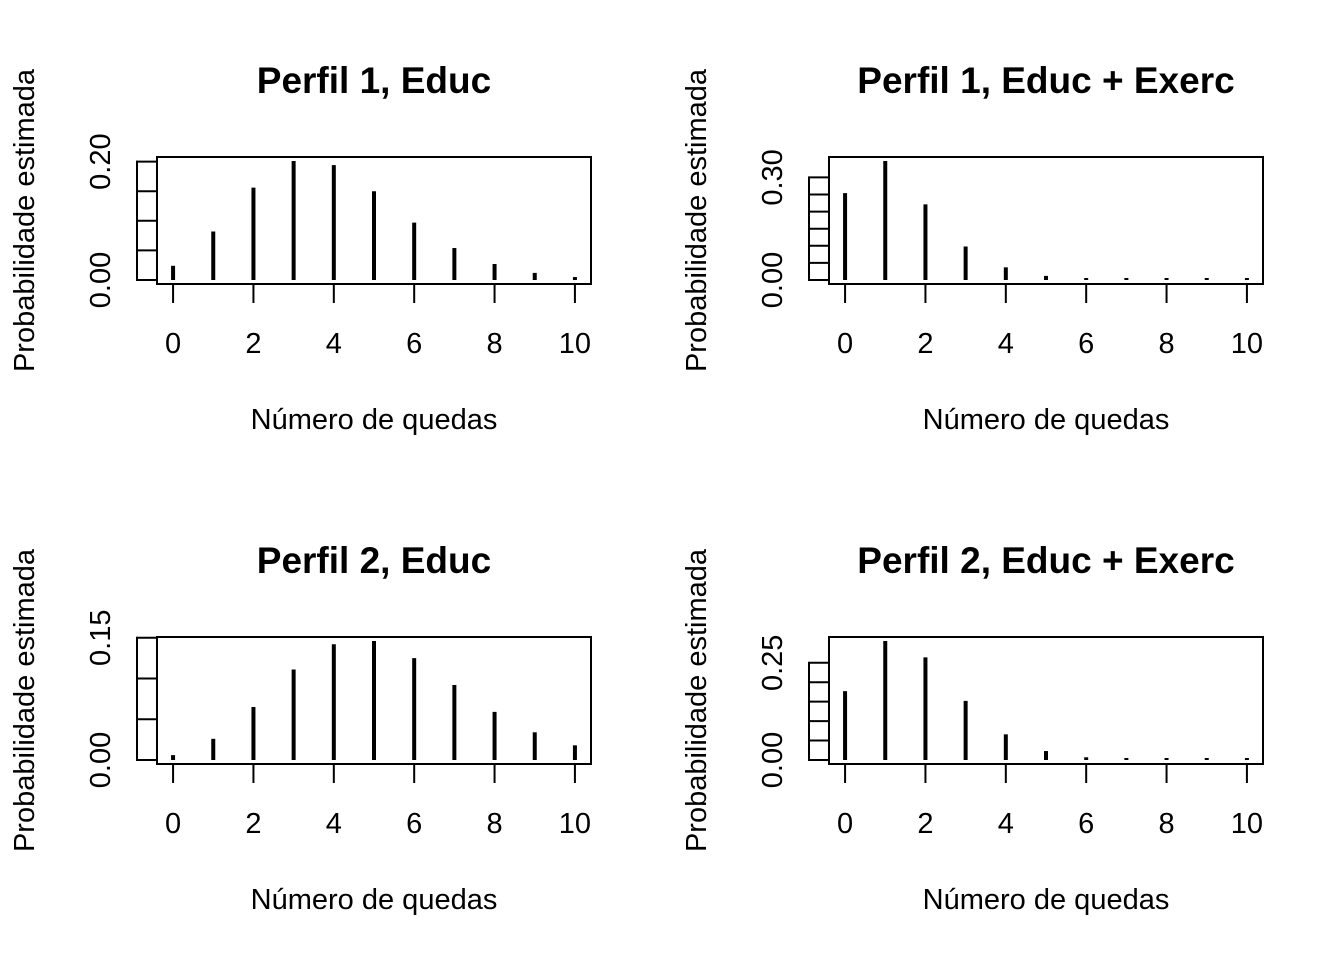 Image resolution: width=1344 pixels, height=960 pixels. I want to click on chart-title: Perfil 1, Educ + Exerc, so click(1045, 80).